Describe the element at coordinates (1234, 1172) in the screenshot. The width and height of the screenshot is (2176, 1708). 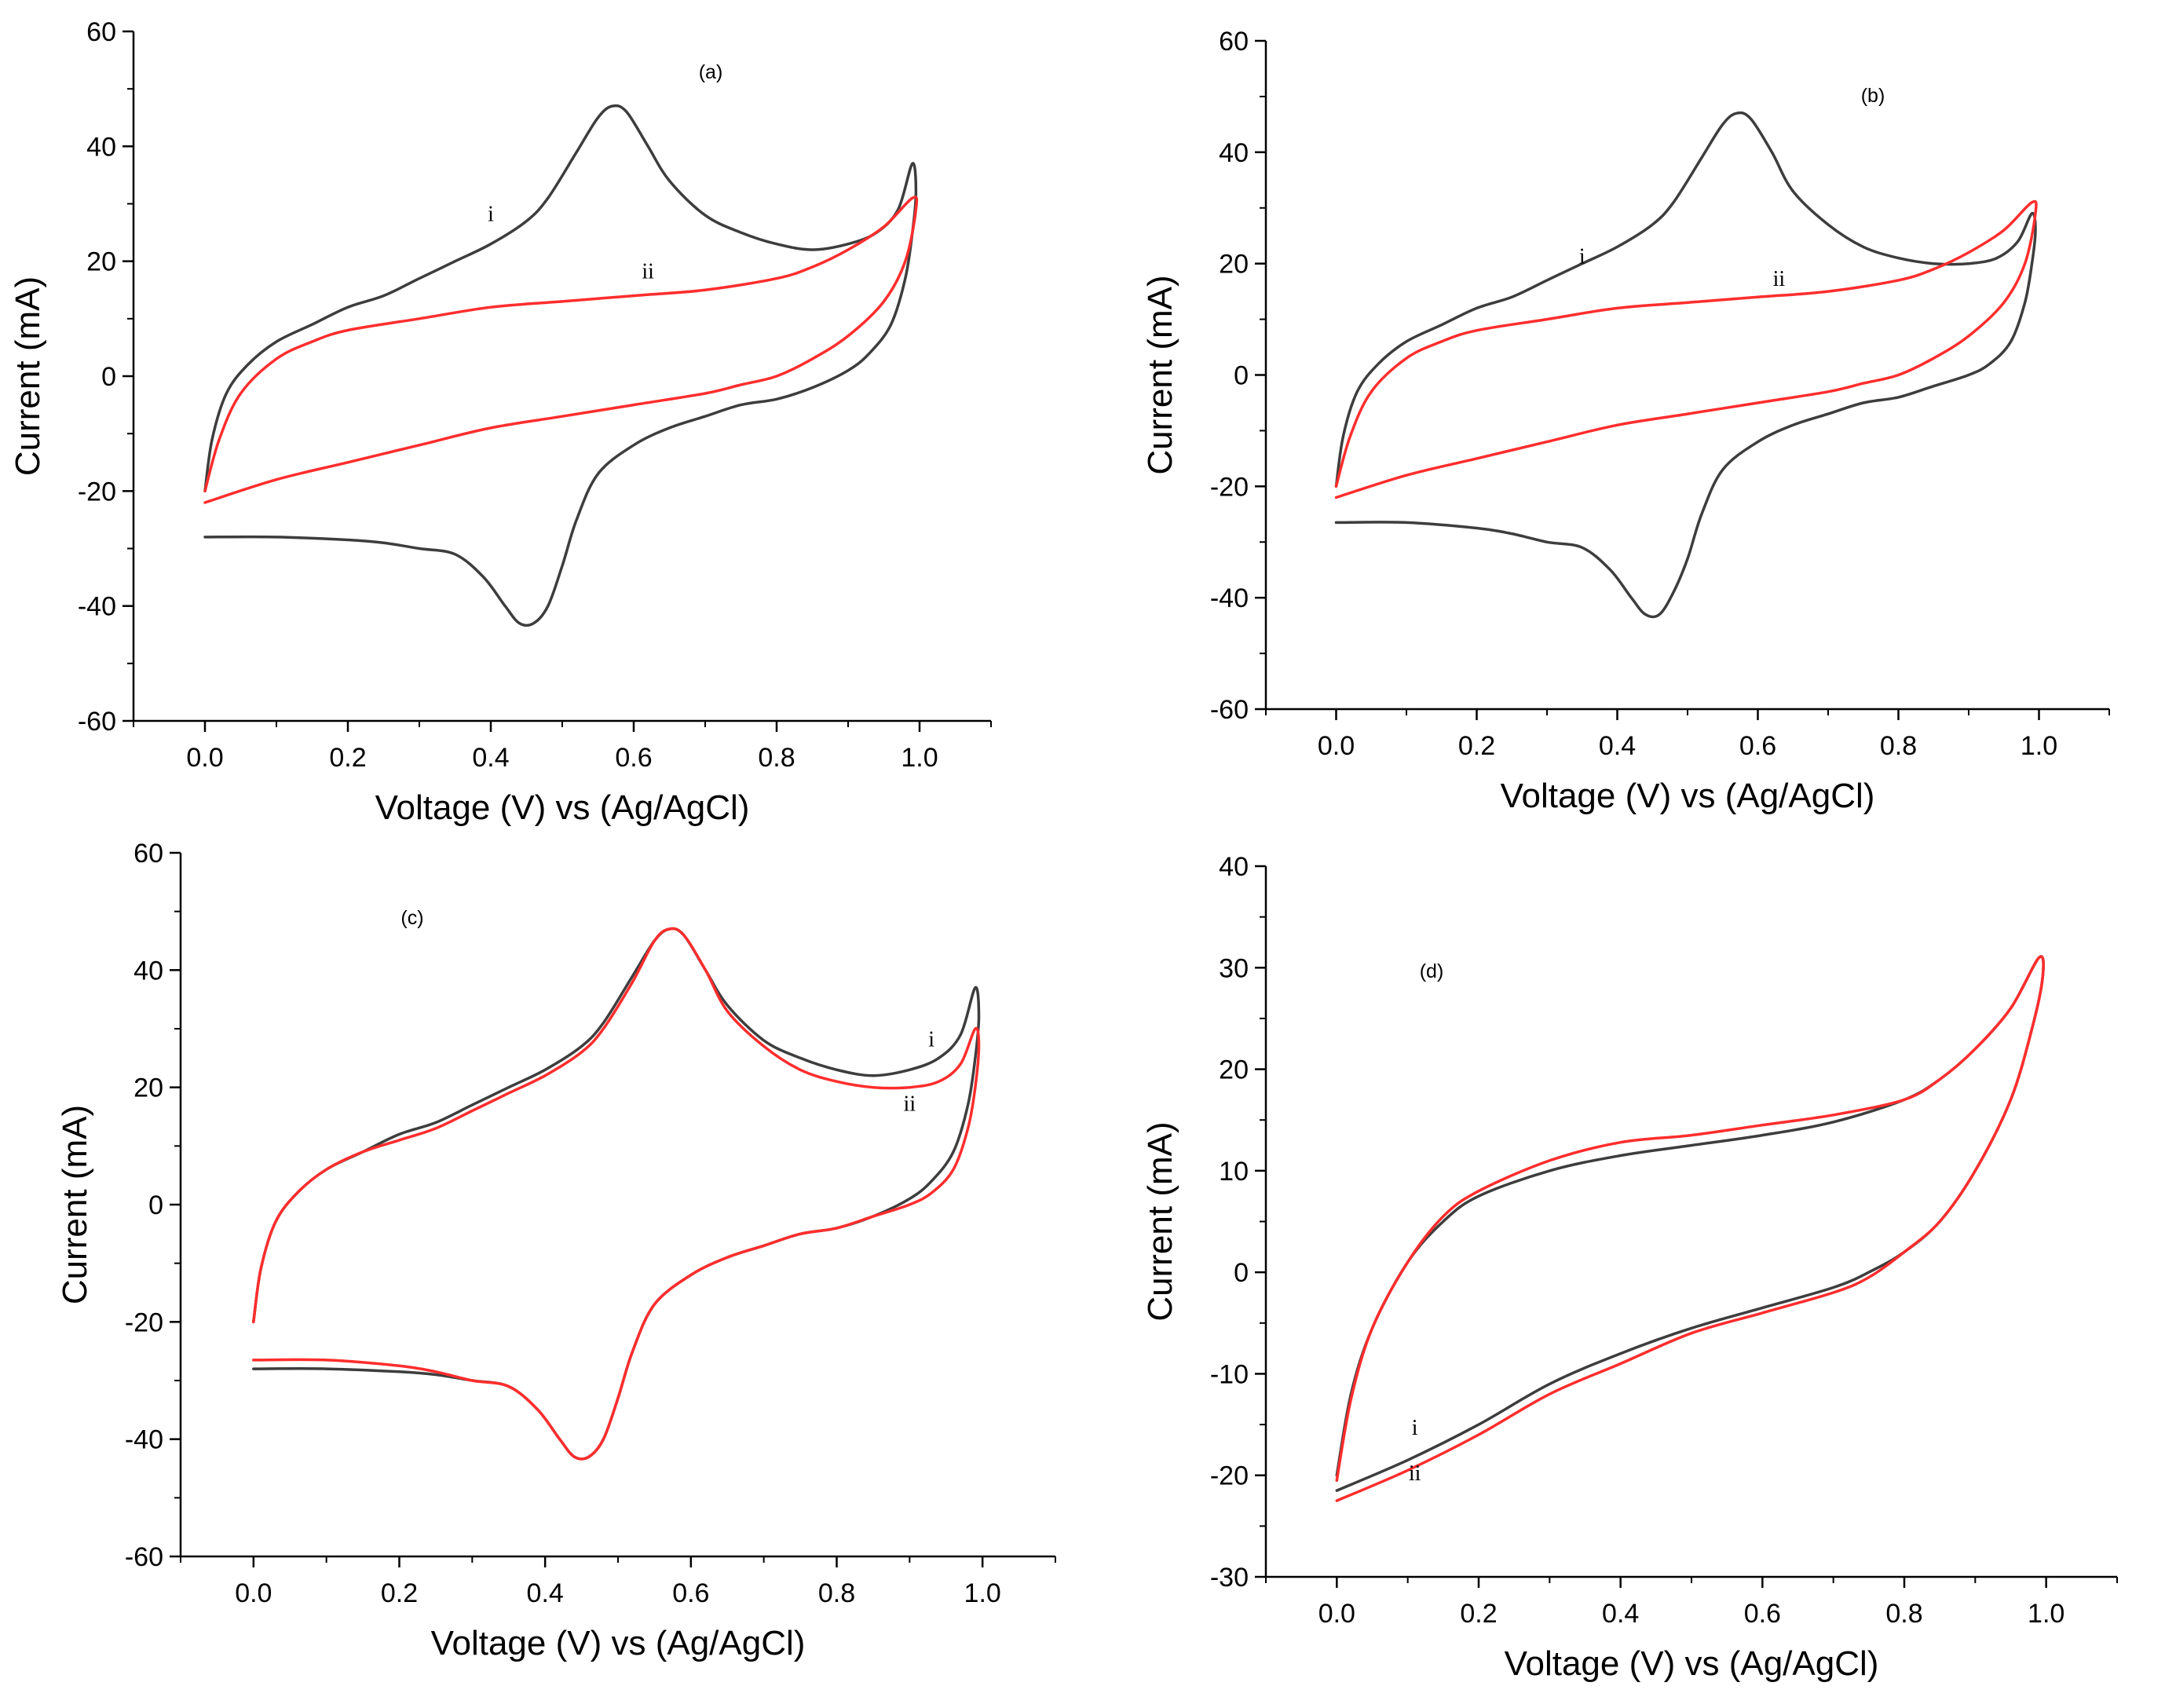
I see `y-tick-label: 10` at that location.